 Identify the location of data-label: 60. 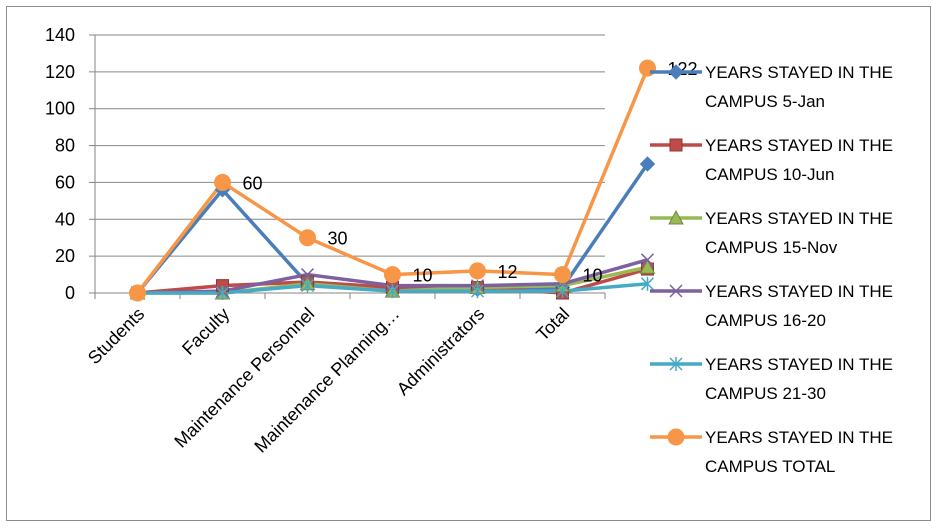
(253, 183).